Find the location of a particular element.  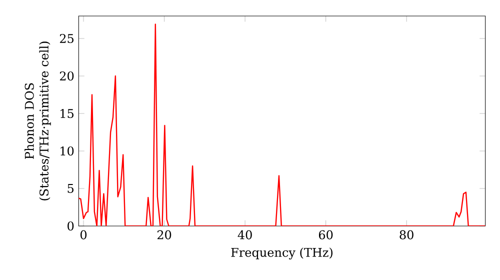

x-axis-title: Frequency (THz) is located at coordinates (281, 254).